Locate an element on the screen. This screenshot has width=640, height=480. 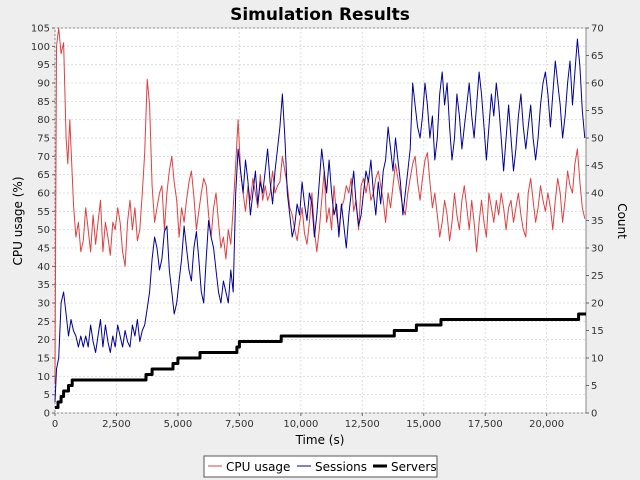
y2-tick-label: 0 is located at coordinates (594, 414).